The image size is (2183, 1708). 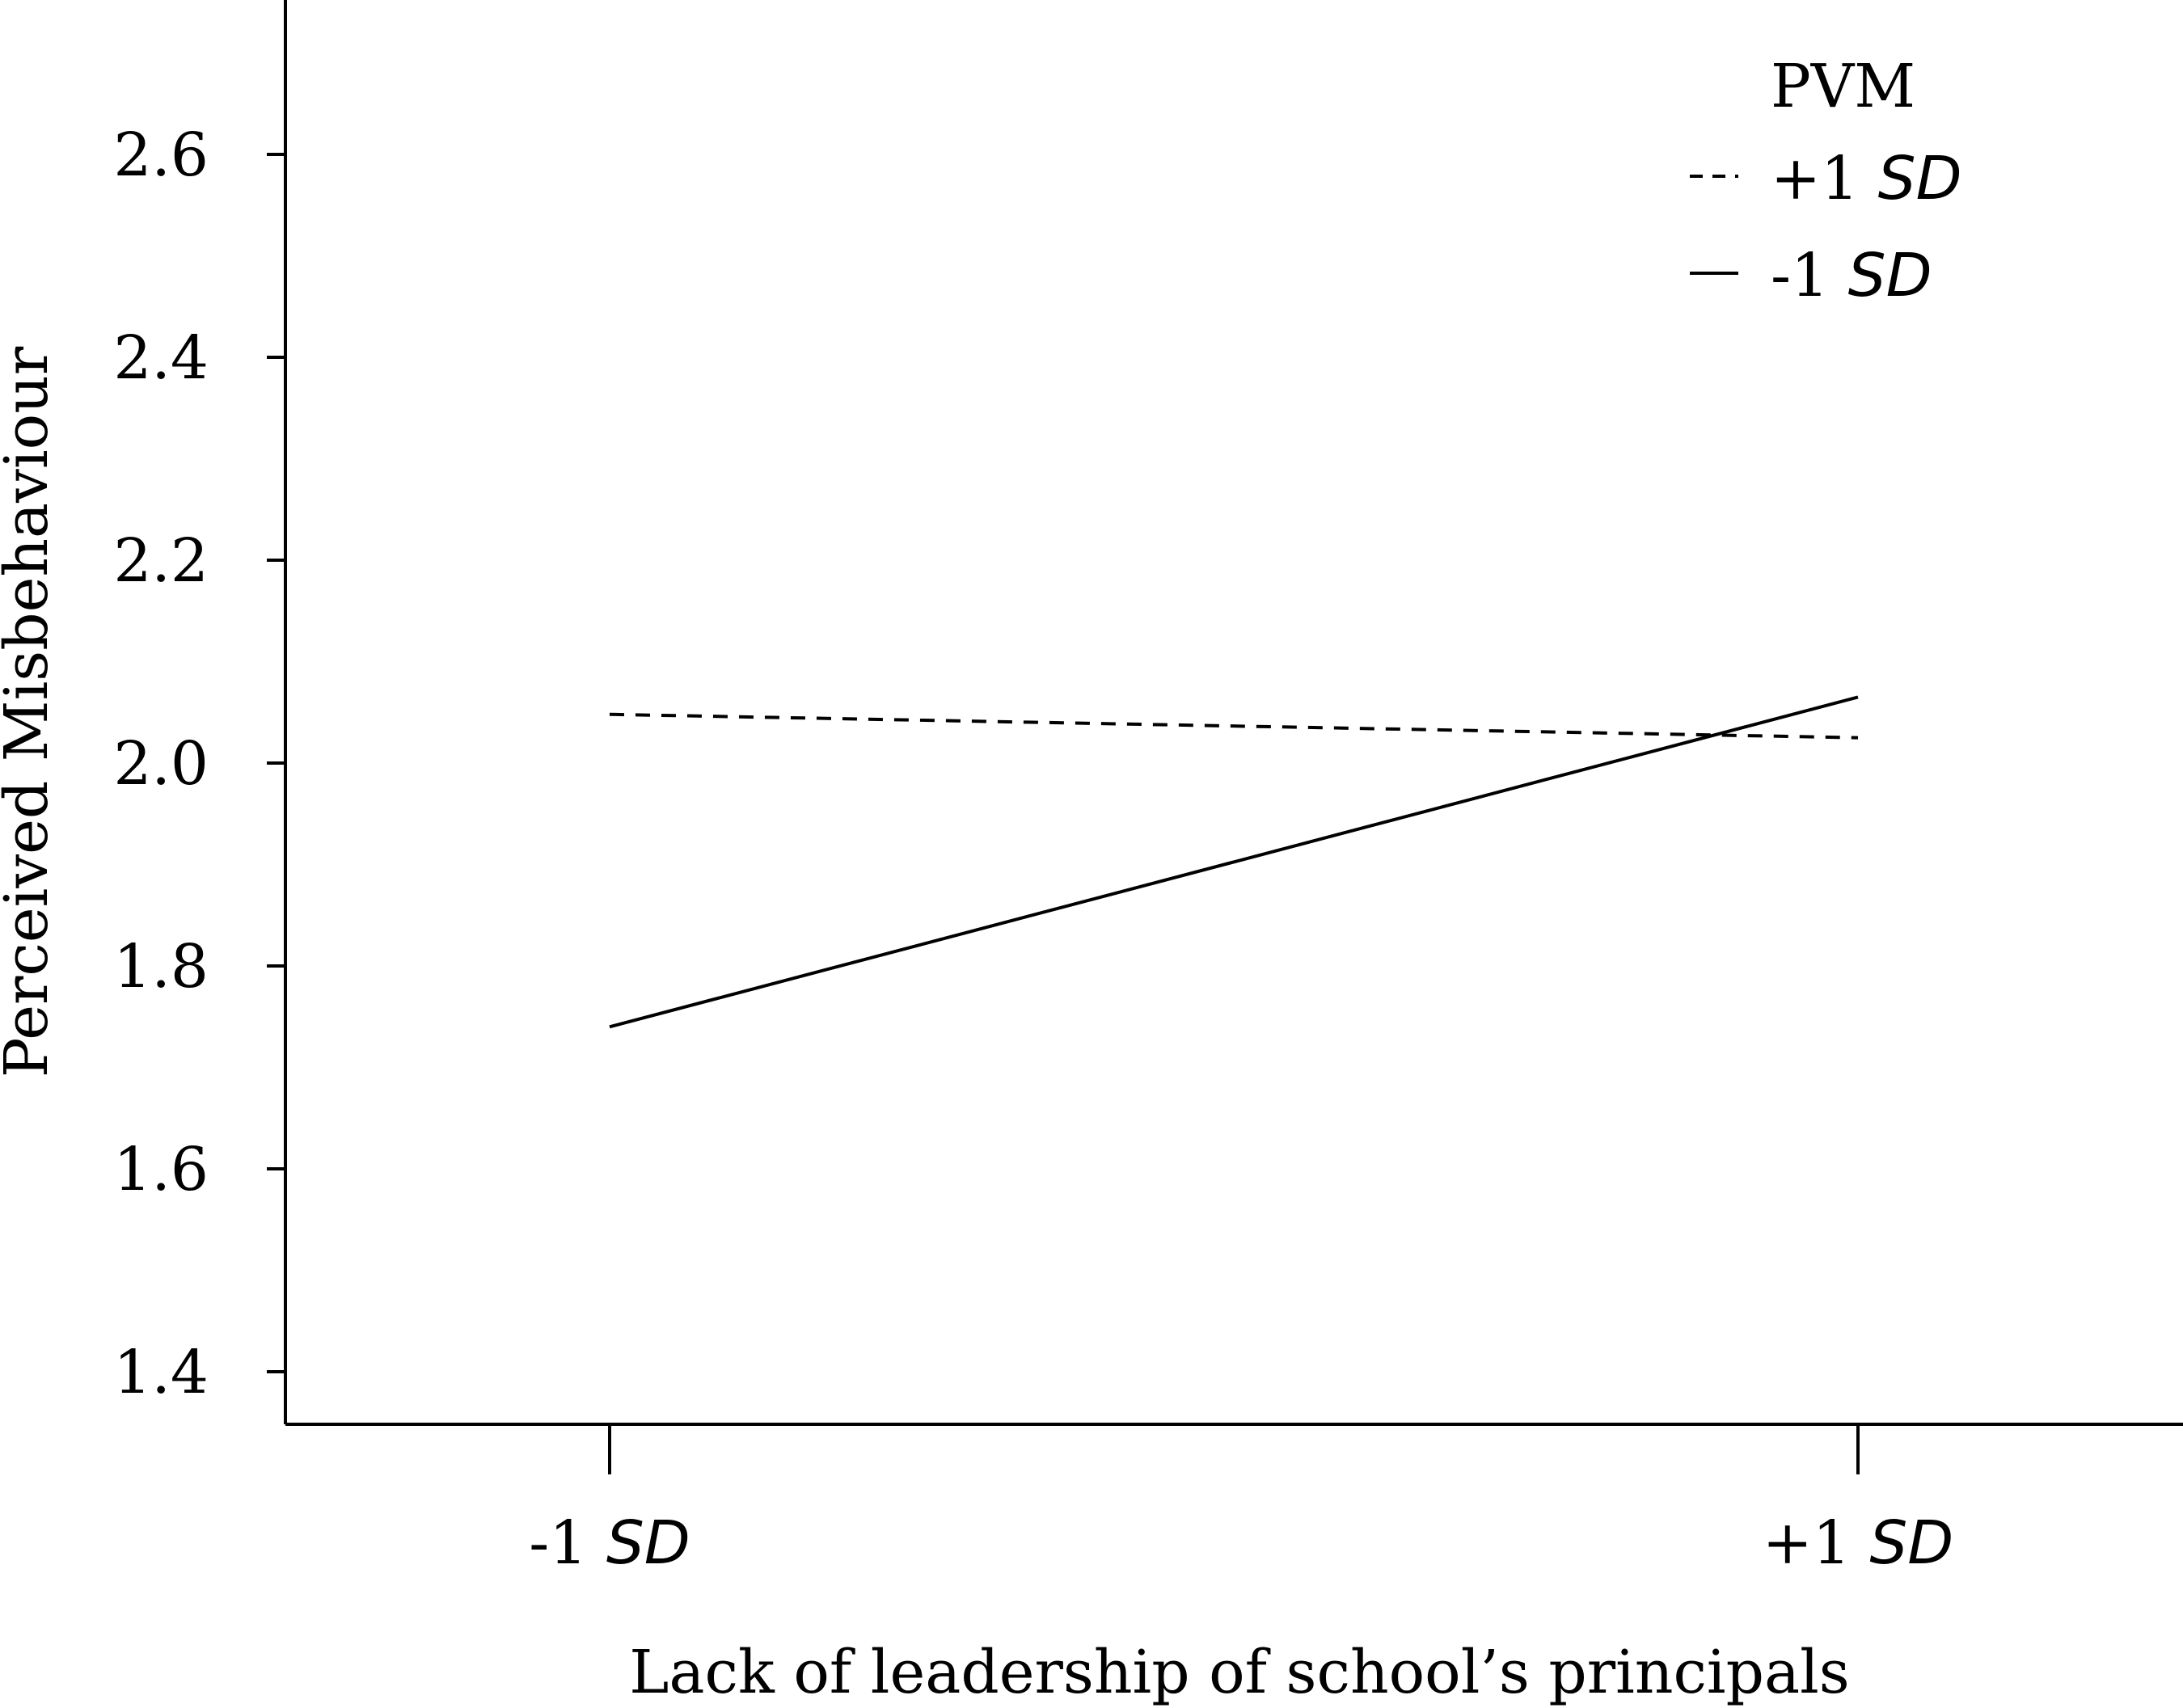 What do you see at coordinates (1234, 726) in the screenshot?
I see `series-line-plus-1-sd` at bounding box center [1234, 726].